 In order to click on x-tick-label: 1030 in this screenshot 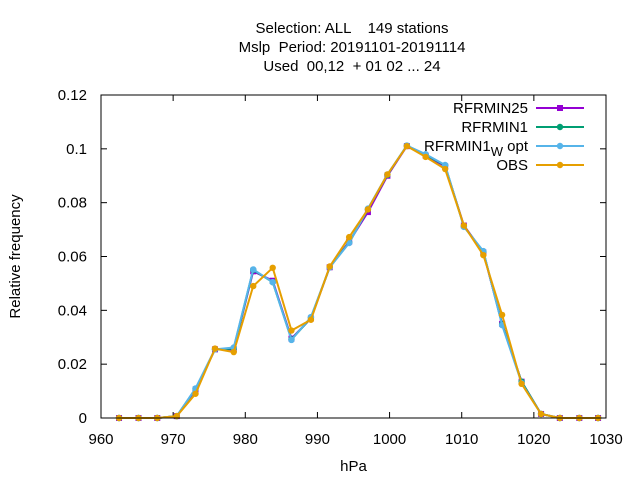, I will do `click(605, 439)`.